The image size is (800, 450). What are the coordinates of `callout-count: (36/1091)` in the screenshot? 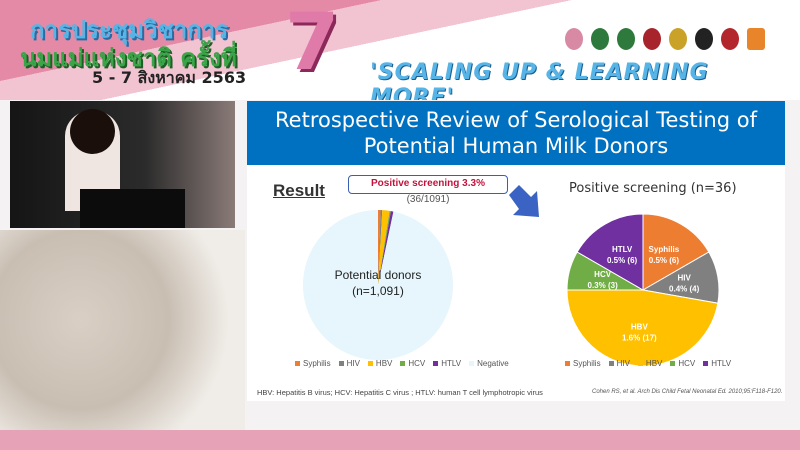 It's located at (428, 199).